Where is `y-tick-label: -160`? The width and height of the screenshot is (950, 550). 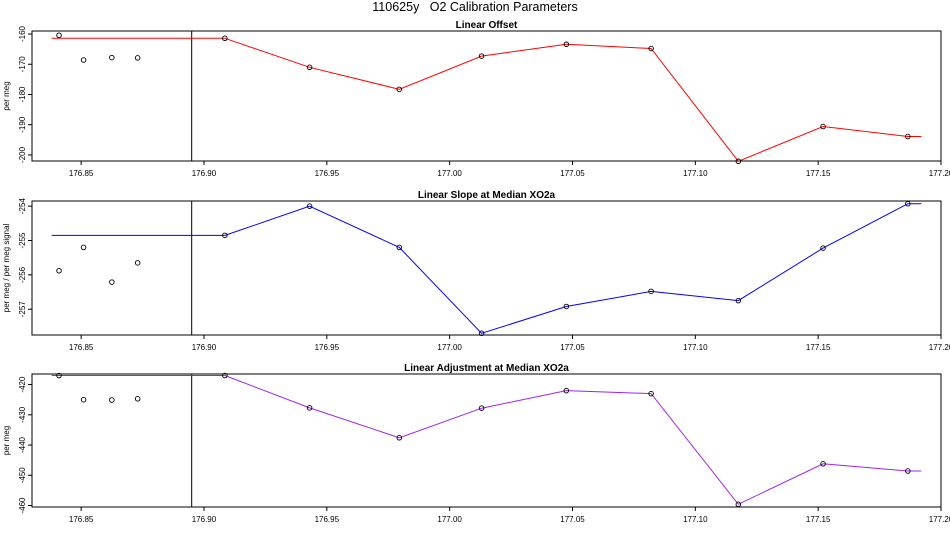
y-tick-label: -160 is located at coordinates (22, 33).